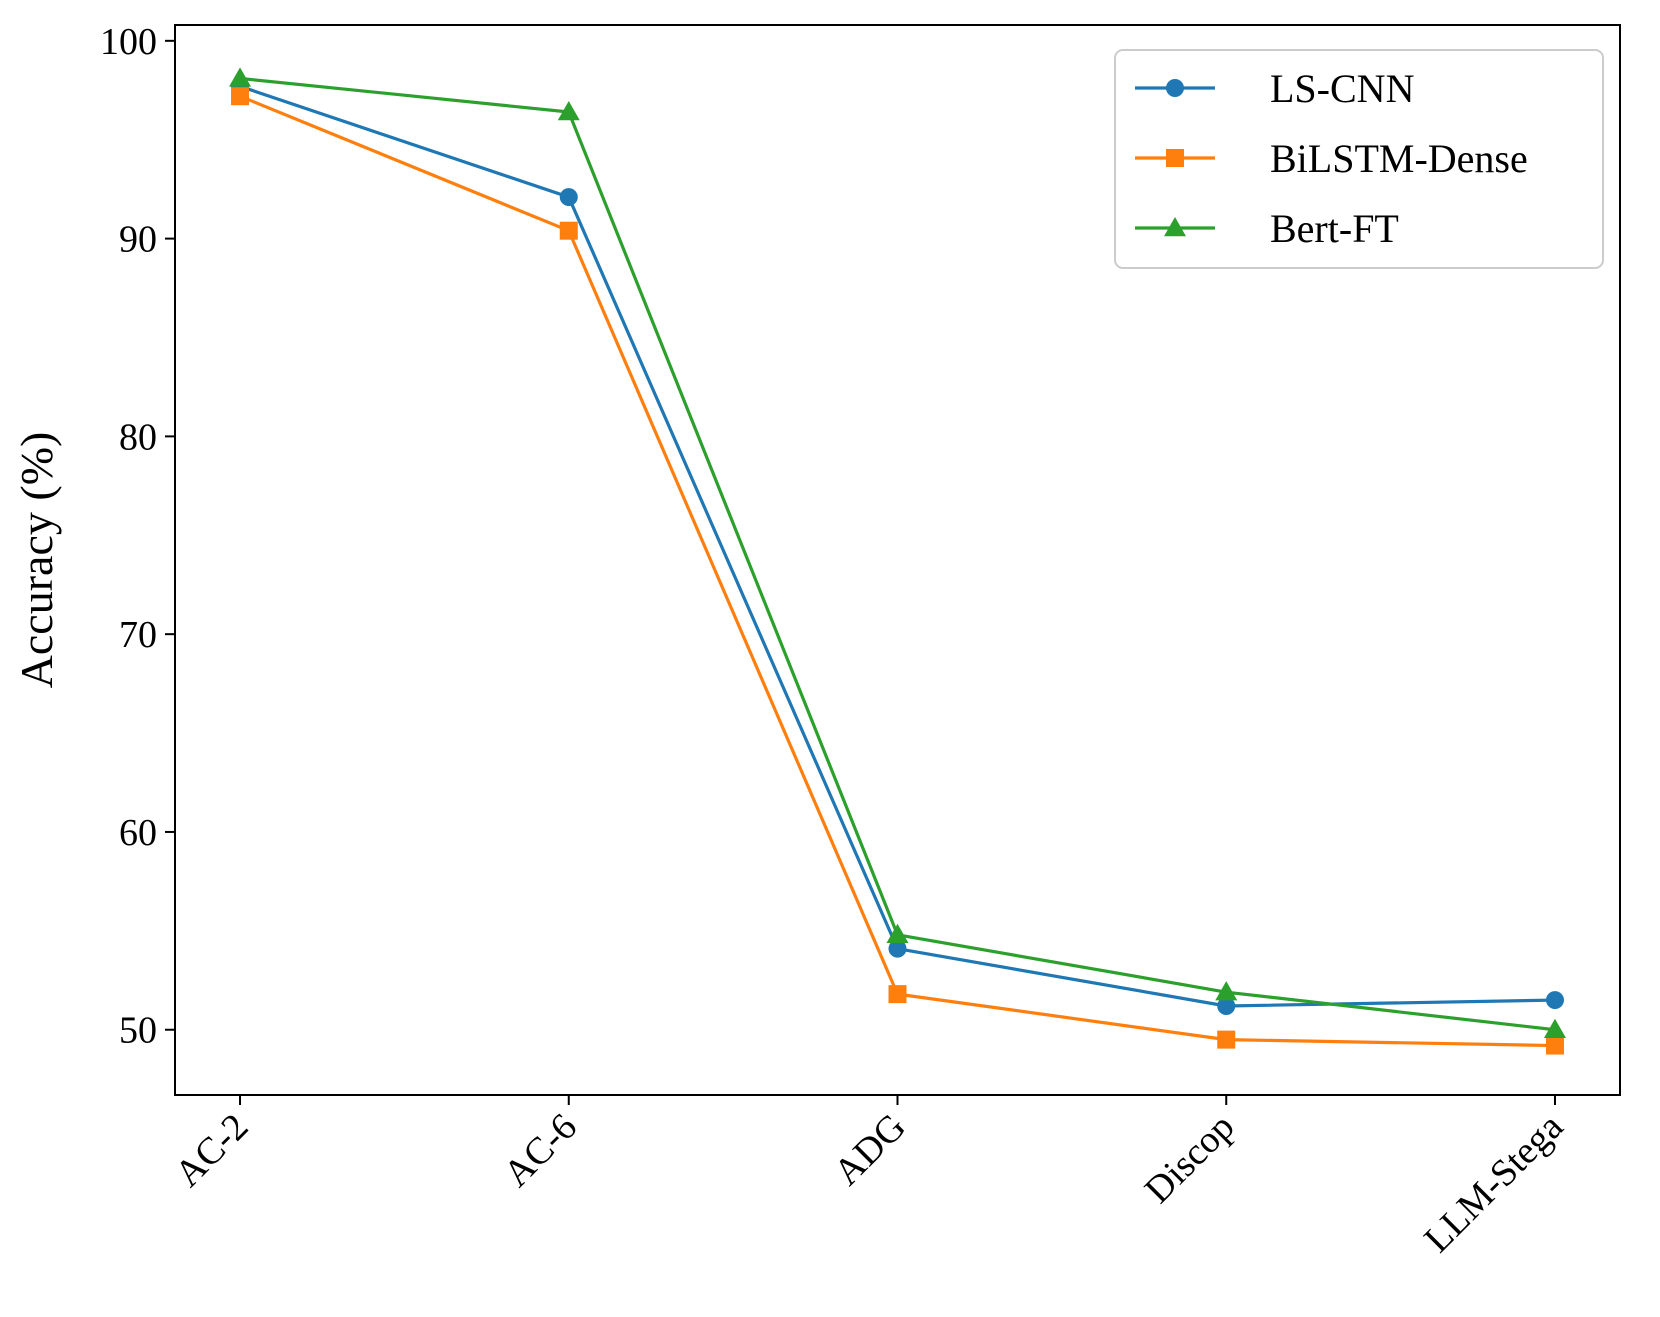 The width and height of the screenshot is (1660, 1317). What do you see at coordinates (138, 833) in the screenshot?
I see `y-tick-label: 60` at bounding box center [138, 833].